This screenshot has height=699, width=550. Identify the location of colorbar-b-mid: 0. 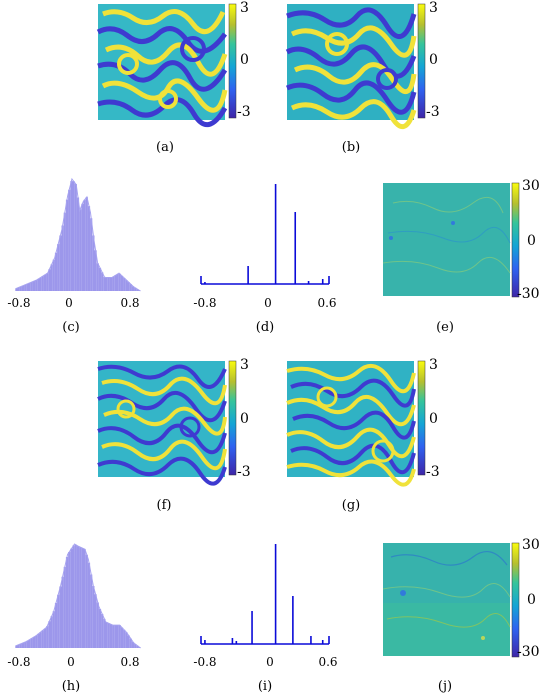
(433, 60).